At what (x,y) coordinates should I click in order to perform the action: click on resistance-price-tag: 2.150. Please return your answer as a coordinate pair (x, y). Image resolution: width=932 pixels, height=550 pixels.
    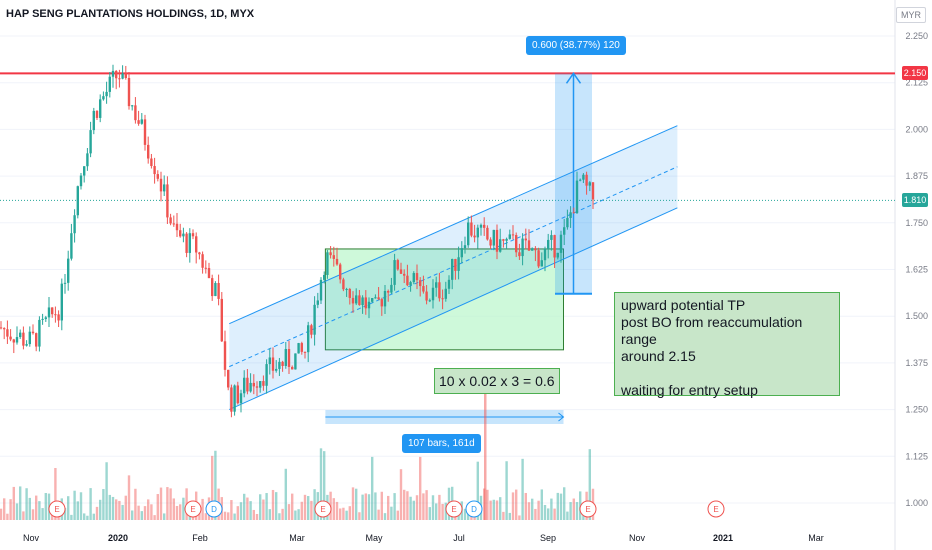
    Looking at the image, I should click on (915, 73).